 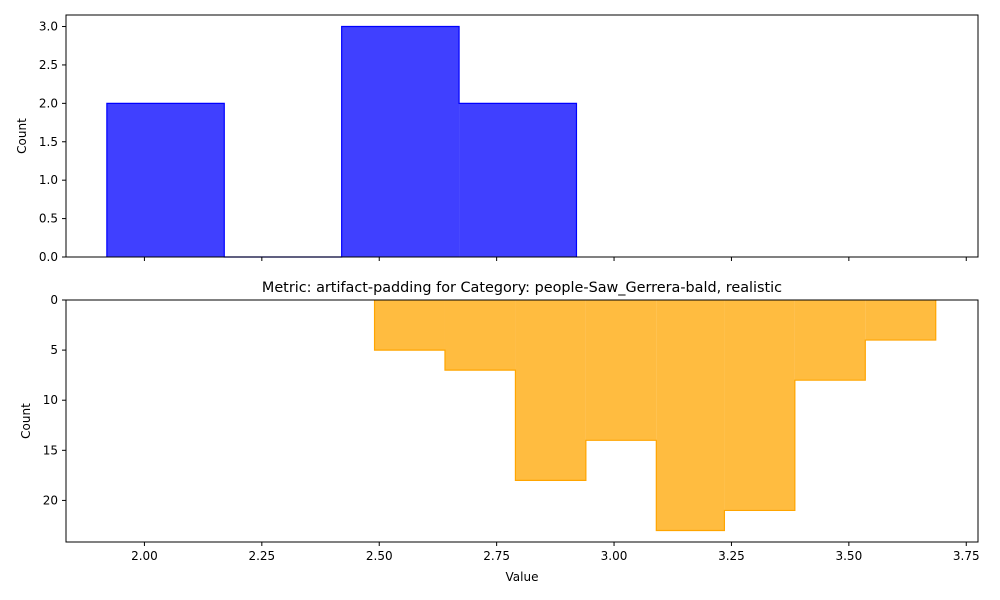 What do you see at coordinates (614, 556) in the screenshot?
I see `x-tick-label: 3.00` at bounding box center [614, 556].